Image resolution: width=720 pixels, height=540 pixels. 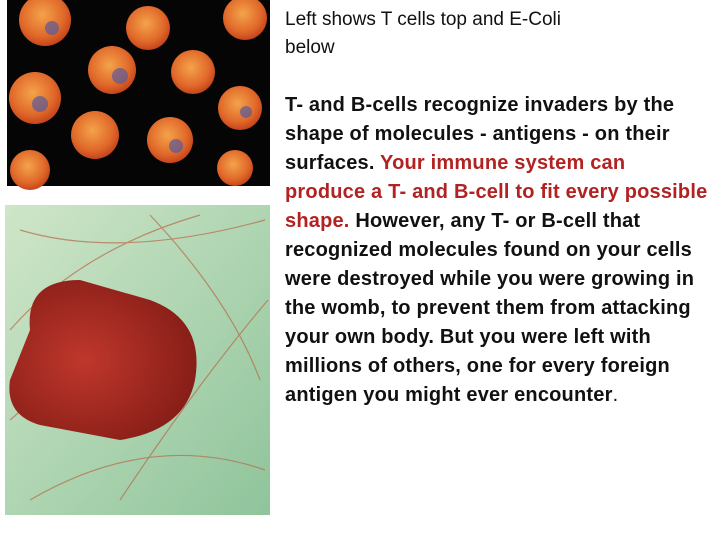 I want to click on caption: Left shows T cells top and E-Coli below, so click(x=423, y=33).